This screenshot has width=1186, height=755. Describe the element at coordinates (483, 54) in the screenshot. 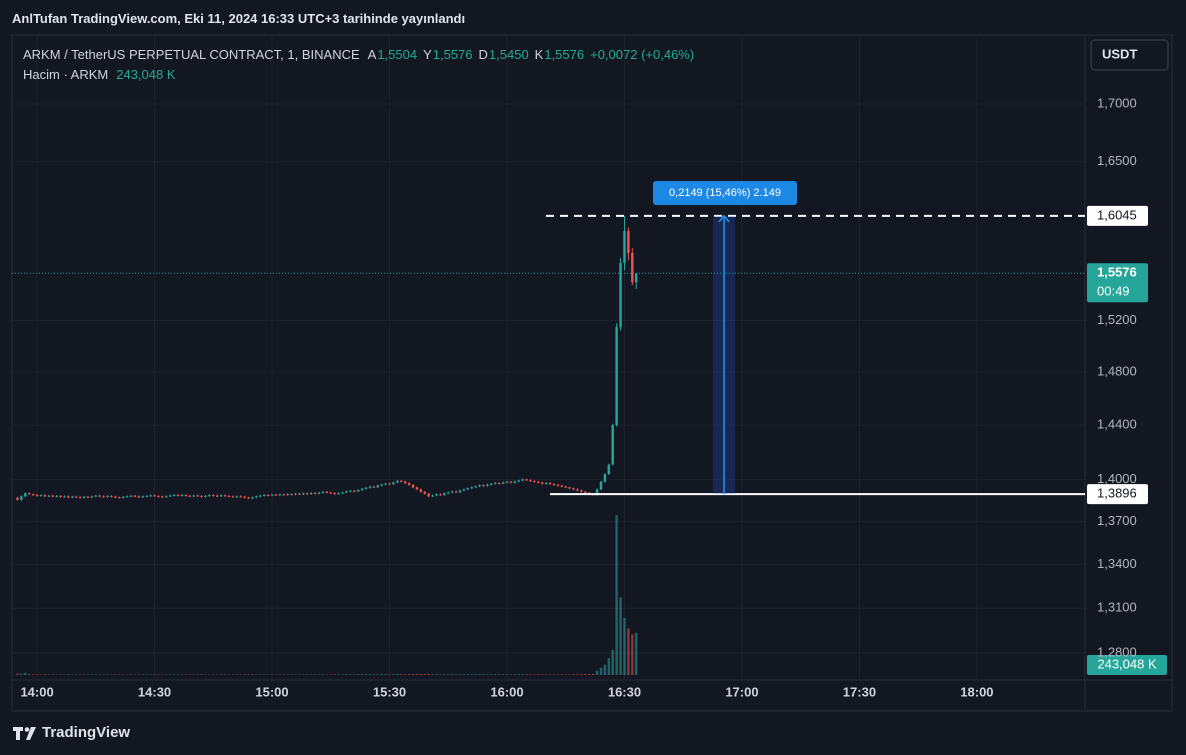

I see `legend-key: D` at that location.